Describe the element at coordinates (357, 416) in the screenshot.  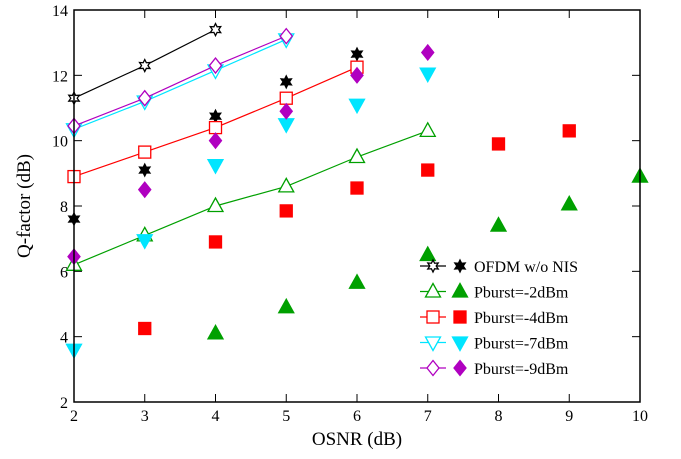
I see `x-tick-label: 6` at that location.